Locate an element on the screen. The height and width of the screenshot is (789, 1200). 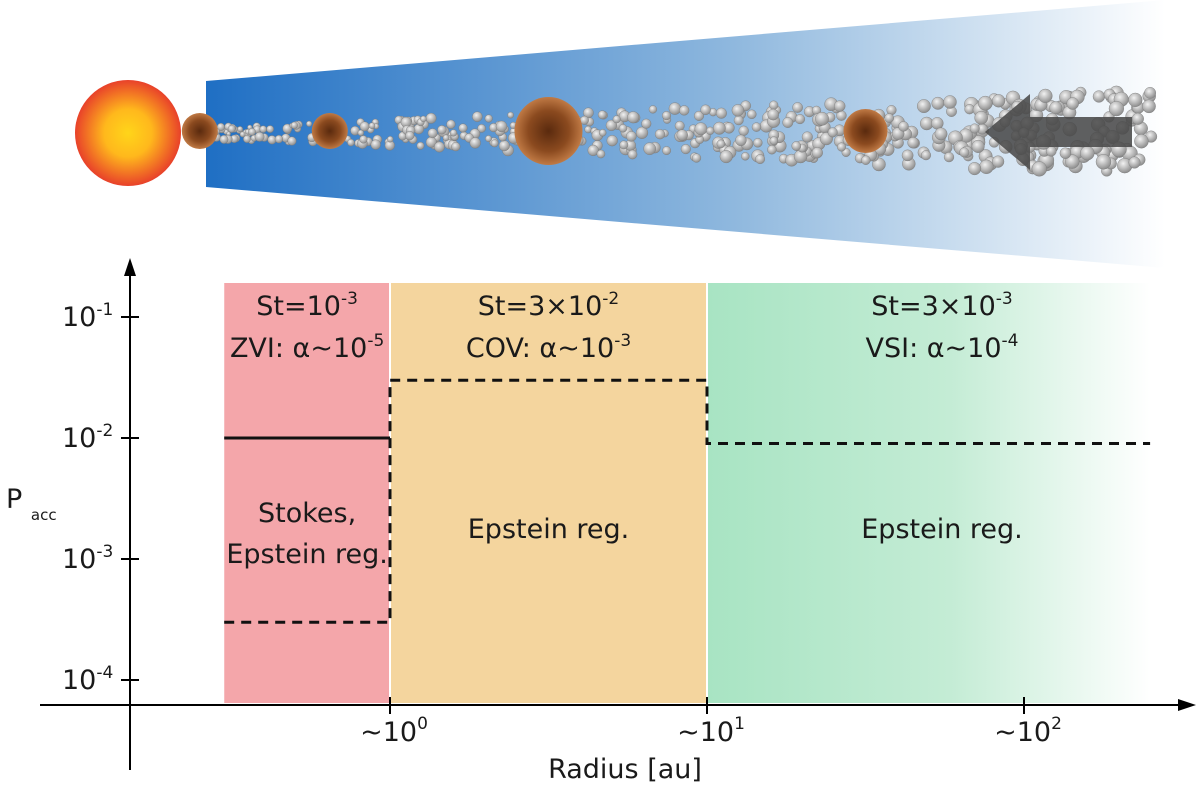
y-tick-label-2-exp: -2 is located at coordinates (104, 431).